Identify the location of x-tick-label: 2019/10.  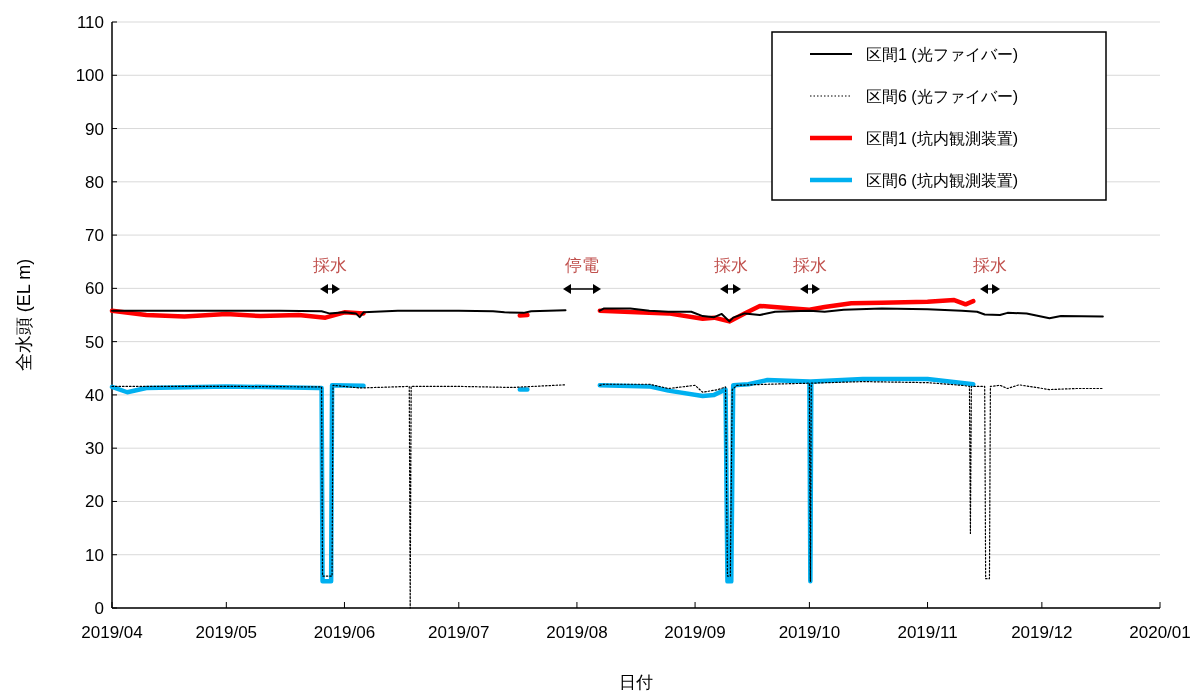
(809, 632).